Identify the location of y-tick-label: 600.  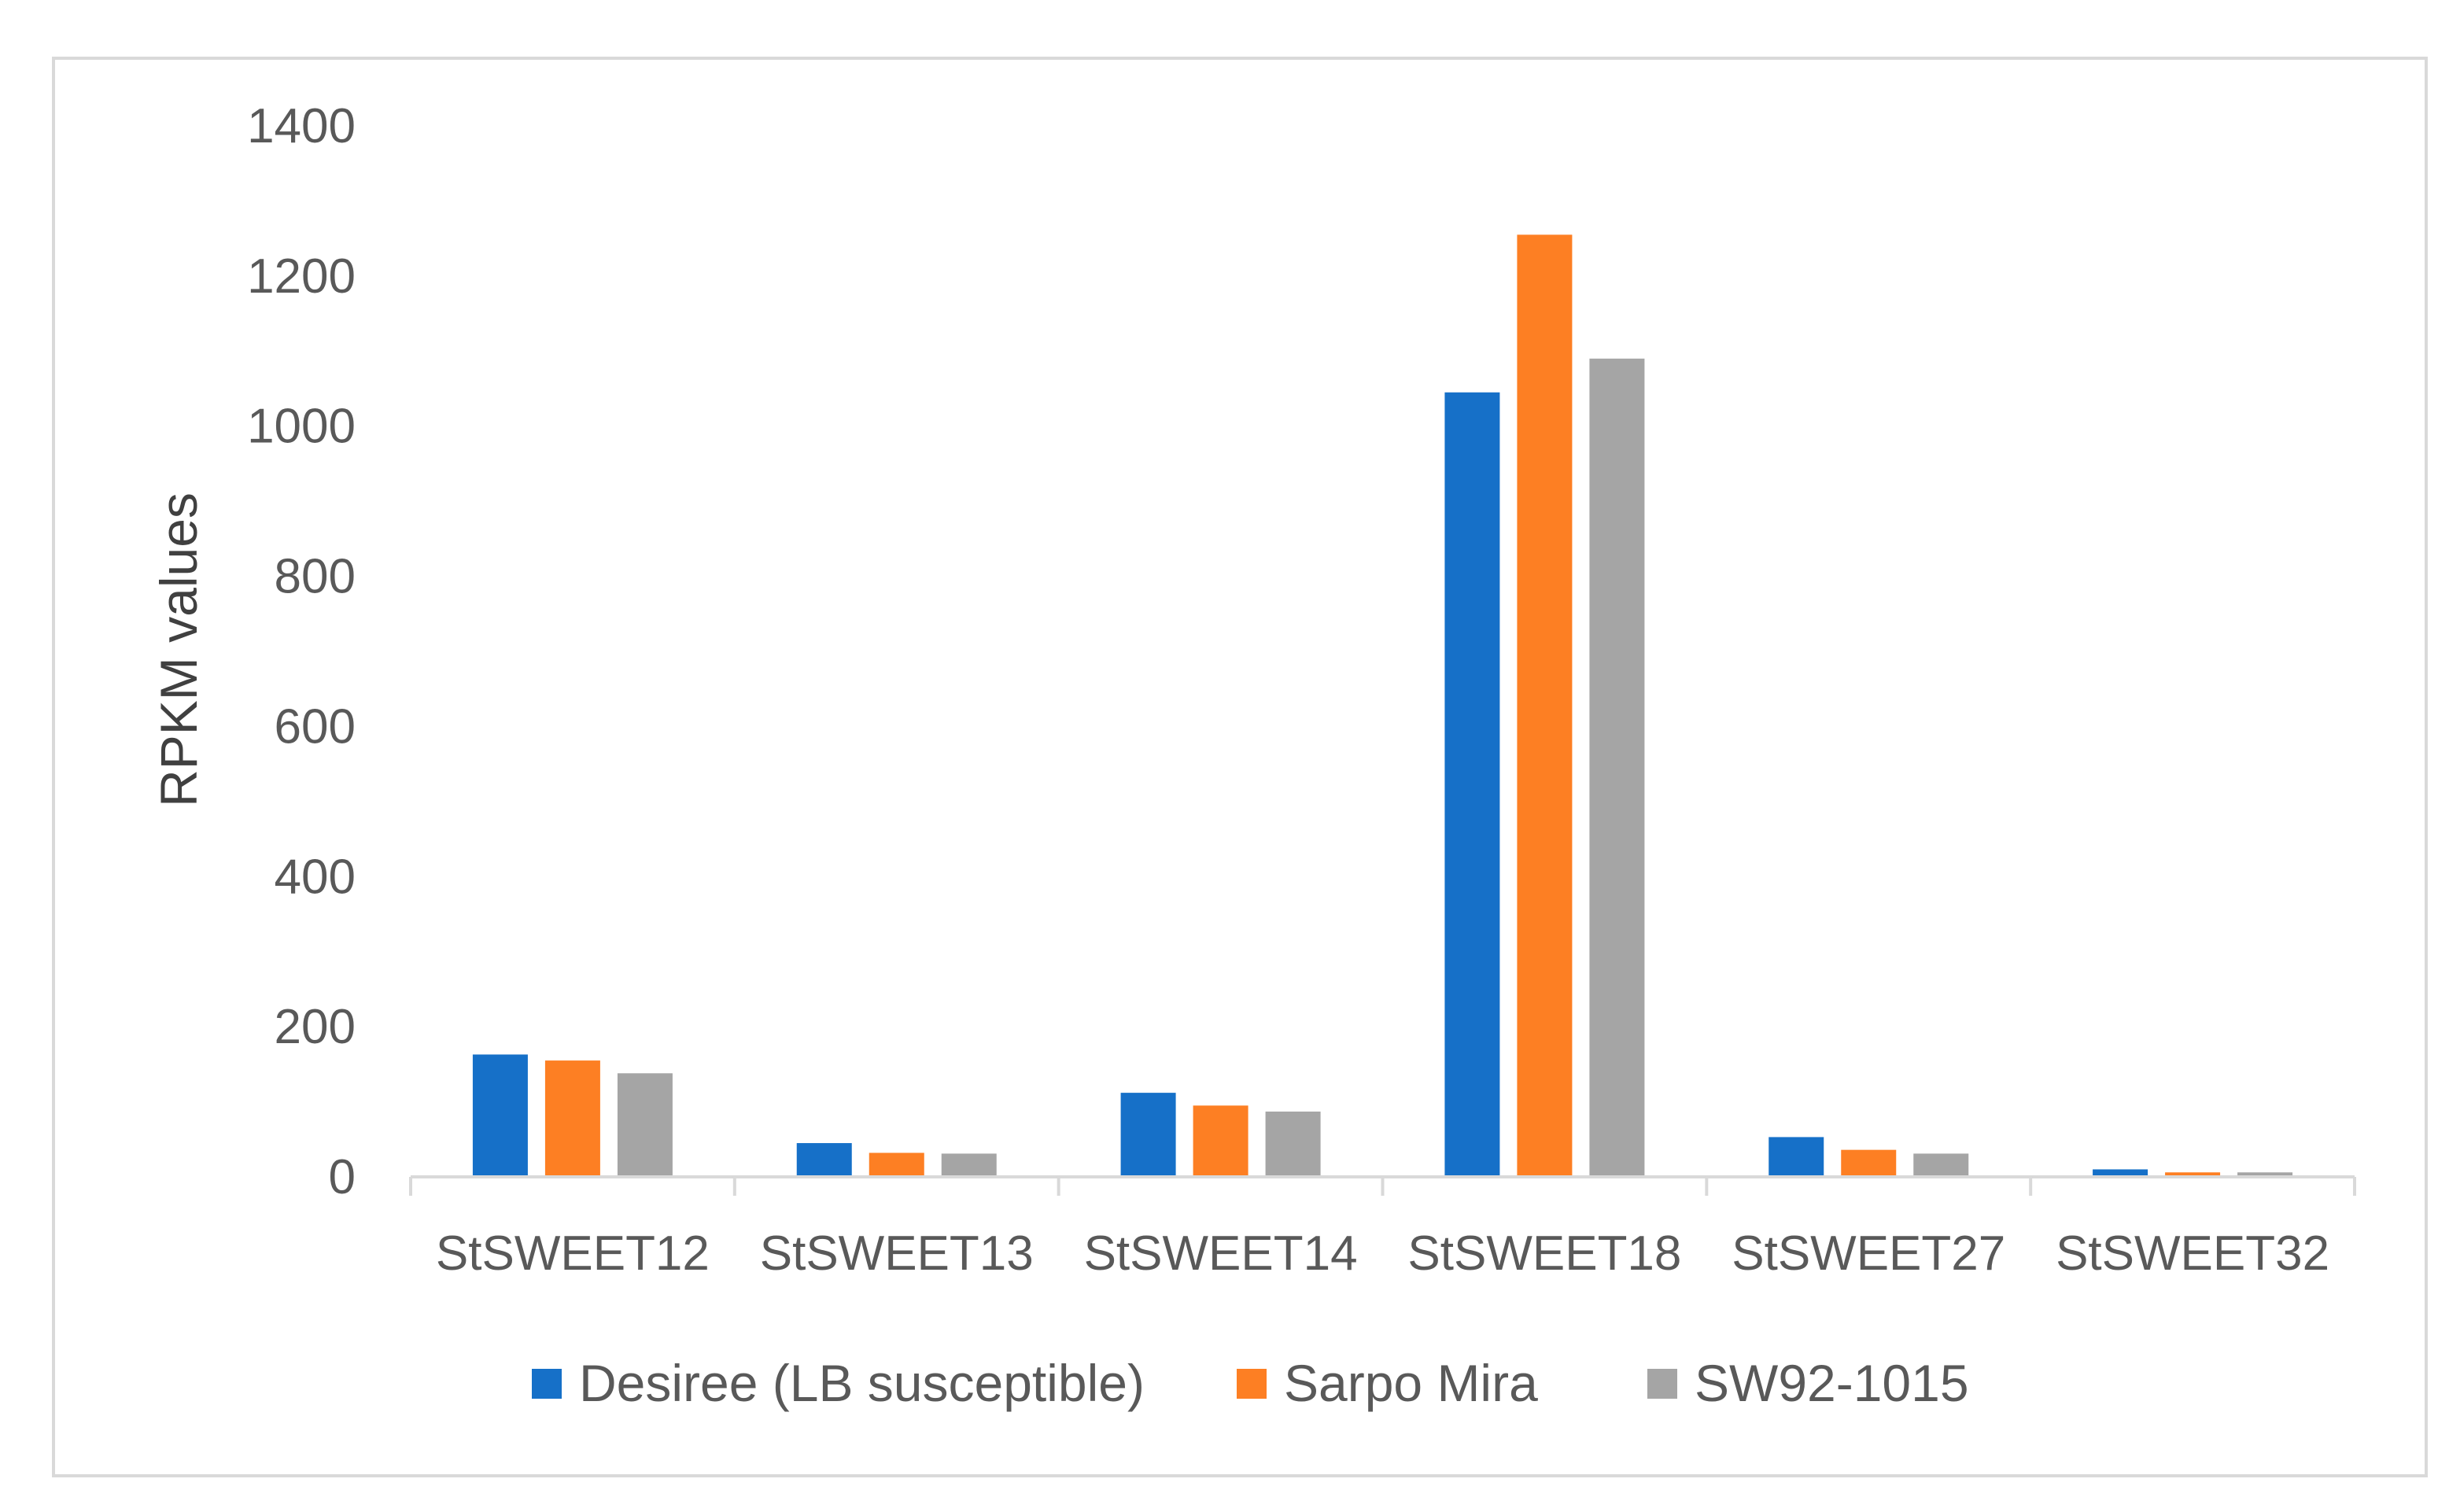
(315, 726).